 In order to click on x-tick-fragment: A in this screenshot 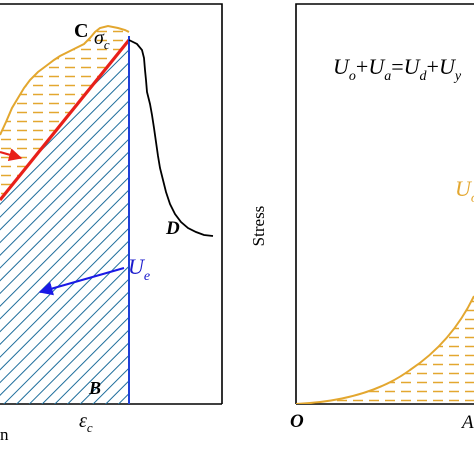, I will do `click(467, 422)`.